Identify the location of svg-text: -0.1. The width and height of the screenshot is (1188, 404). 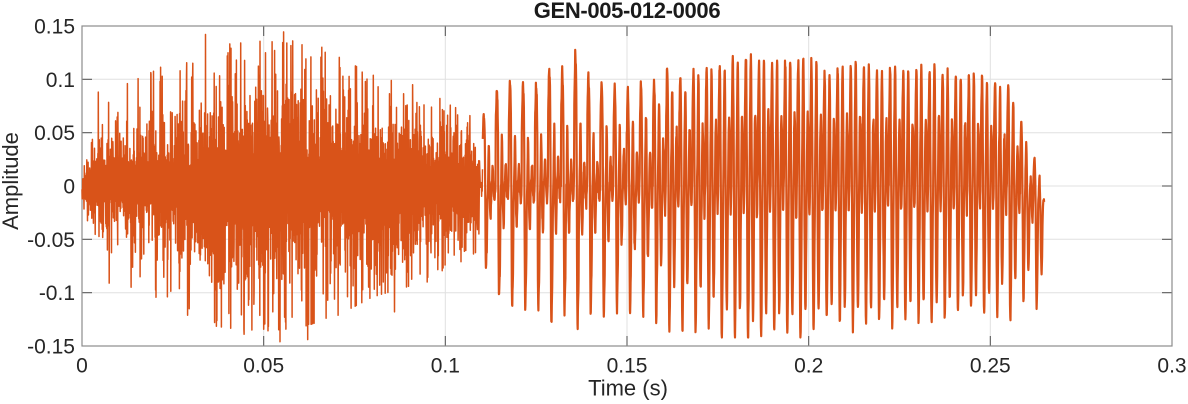
(57, 293).